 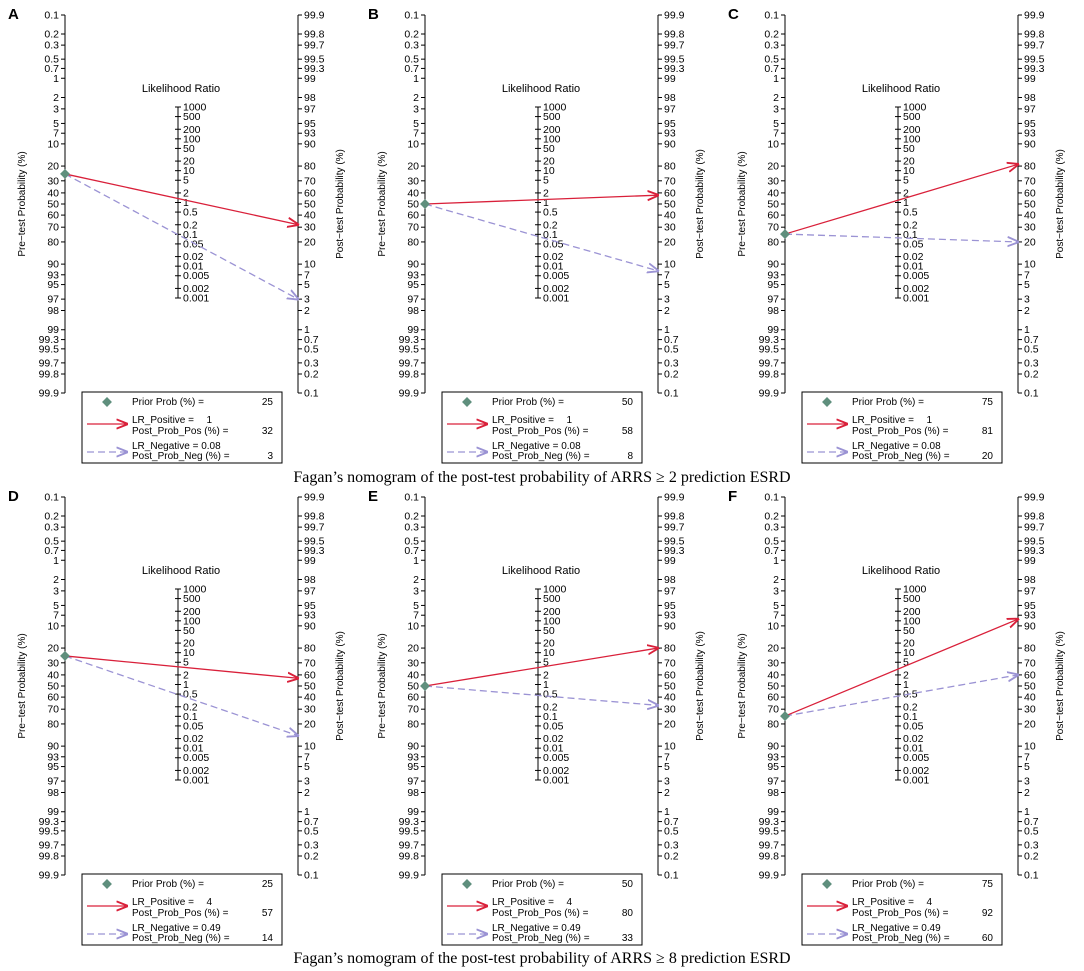 I want to click on post-test-axis-title: Post−test Probability (%), so click(x=340, y=204).